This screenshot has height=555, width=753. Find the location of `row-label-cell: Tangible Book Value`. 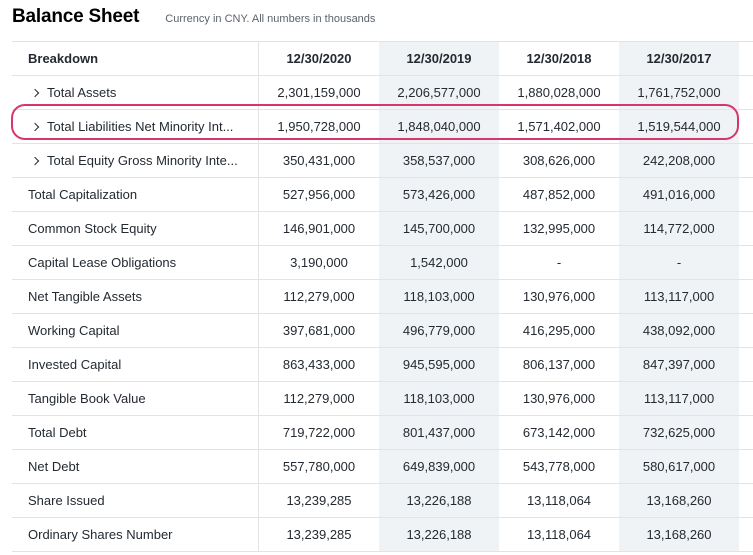

row-label-cell: Tangible Book Value is located at coordinates (135, 398).